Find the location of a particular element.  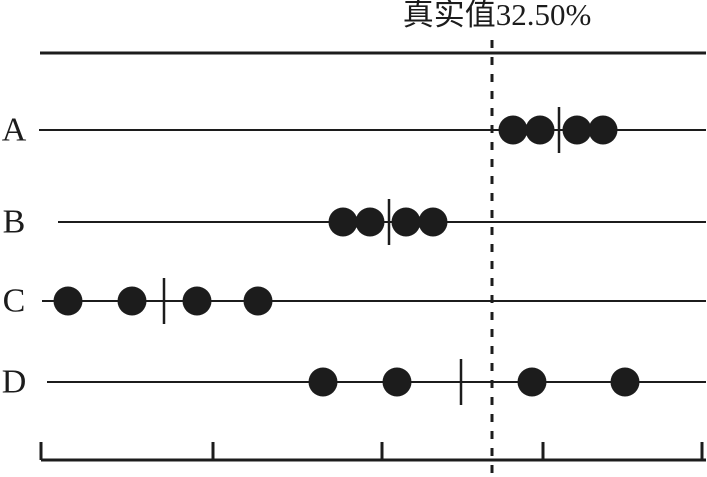

row-label-B: B is located at coordinates (14, 222).